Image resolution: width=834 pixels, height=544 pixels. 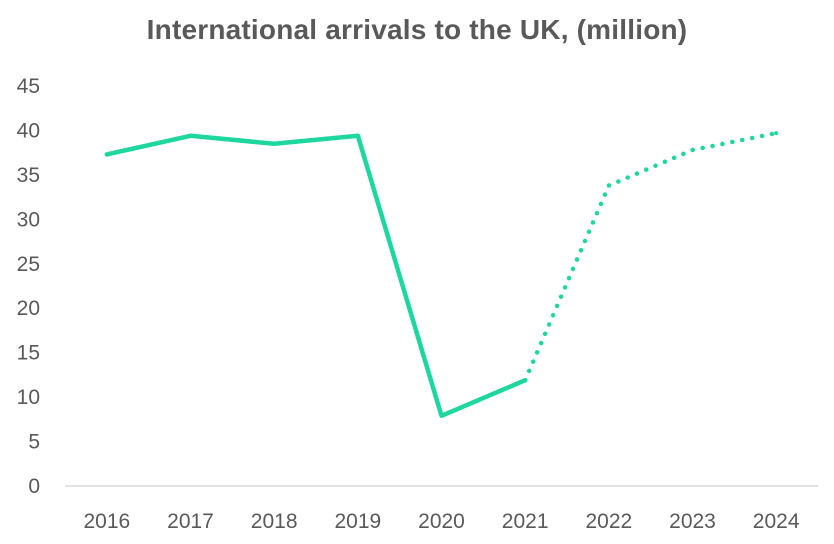 I want to click on y-tick-label: 40, so click(x=28, y=130).